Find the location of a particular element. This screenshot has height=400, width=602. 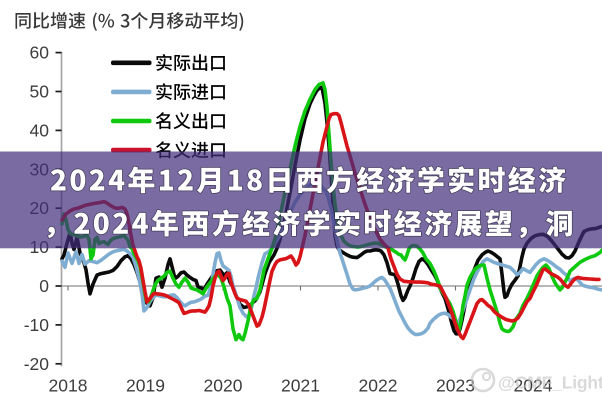

svg-text: @CMF_Light is located at coordinates (550, 383).